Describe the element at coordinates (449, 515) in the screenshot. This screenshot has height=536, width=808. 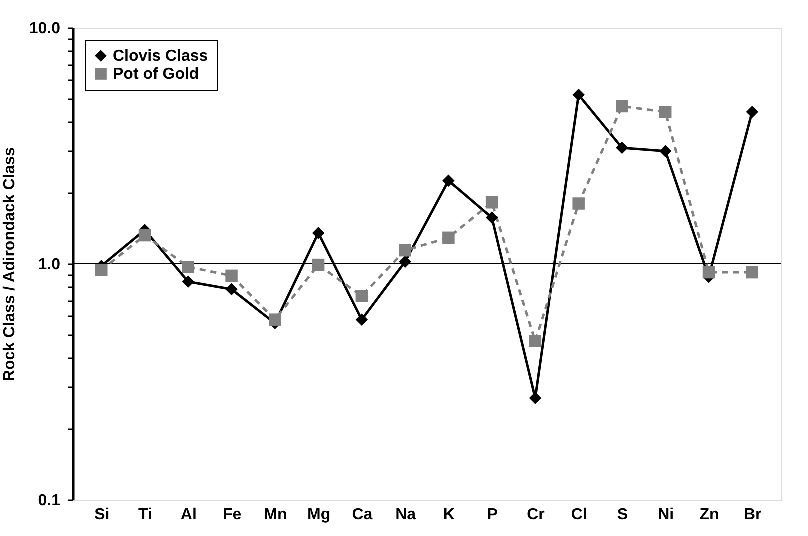
I see `x-tick-label: K` at that location.